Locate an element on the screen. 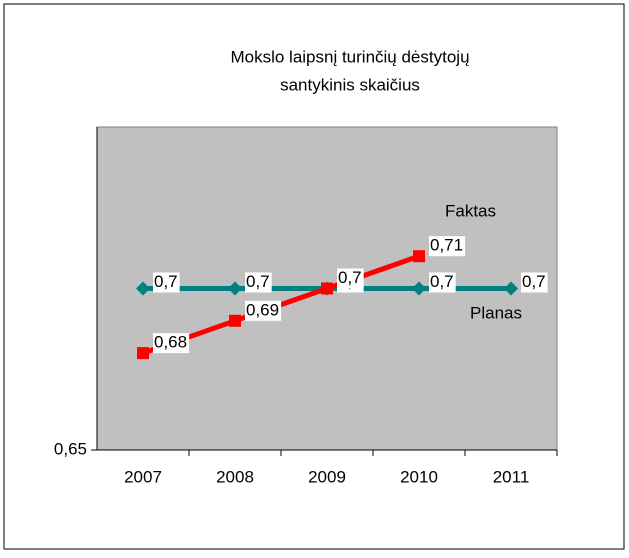  x-tick-label: 2009 is located at coordinates (327, 476).